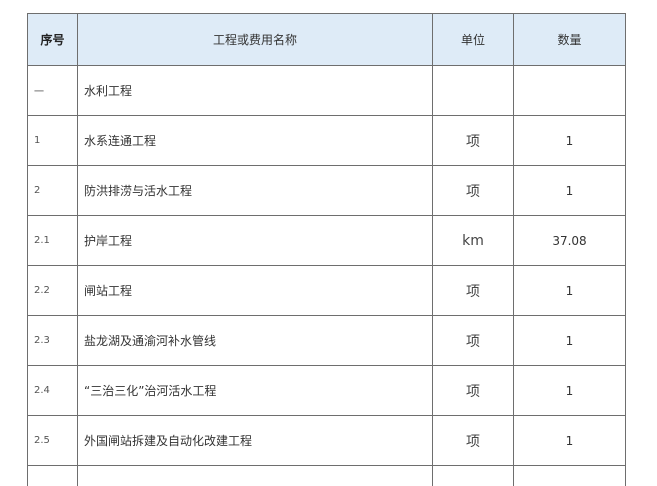 This screenshot has height=486, width=657. Describe the element at coordinates (255, 141) in the screenshot. I see `table-cell: 水系连通工程` at that location.